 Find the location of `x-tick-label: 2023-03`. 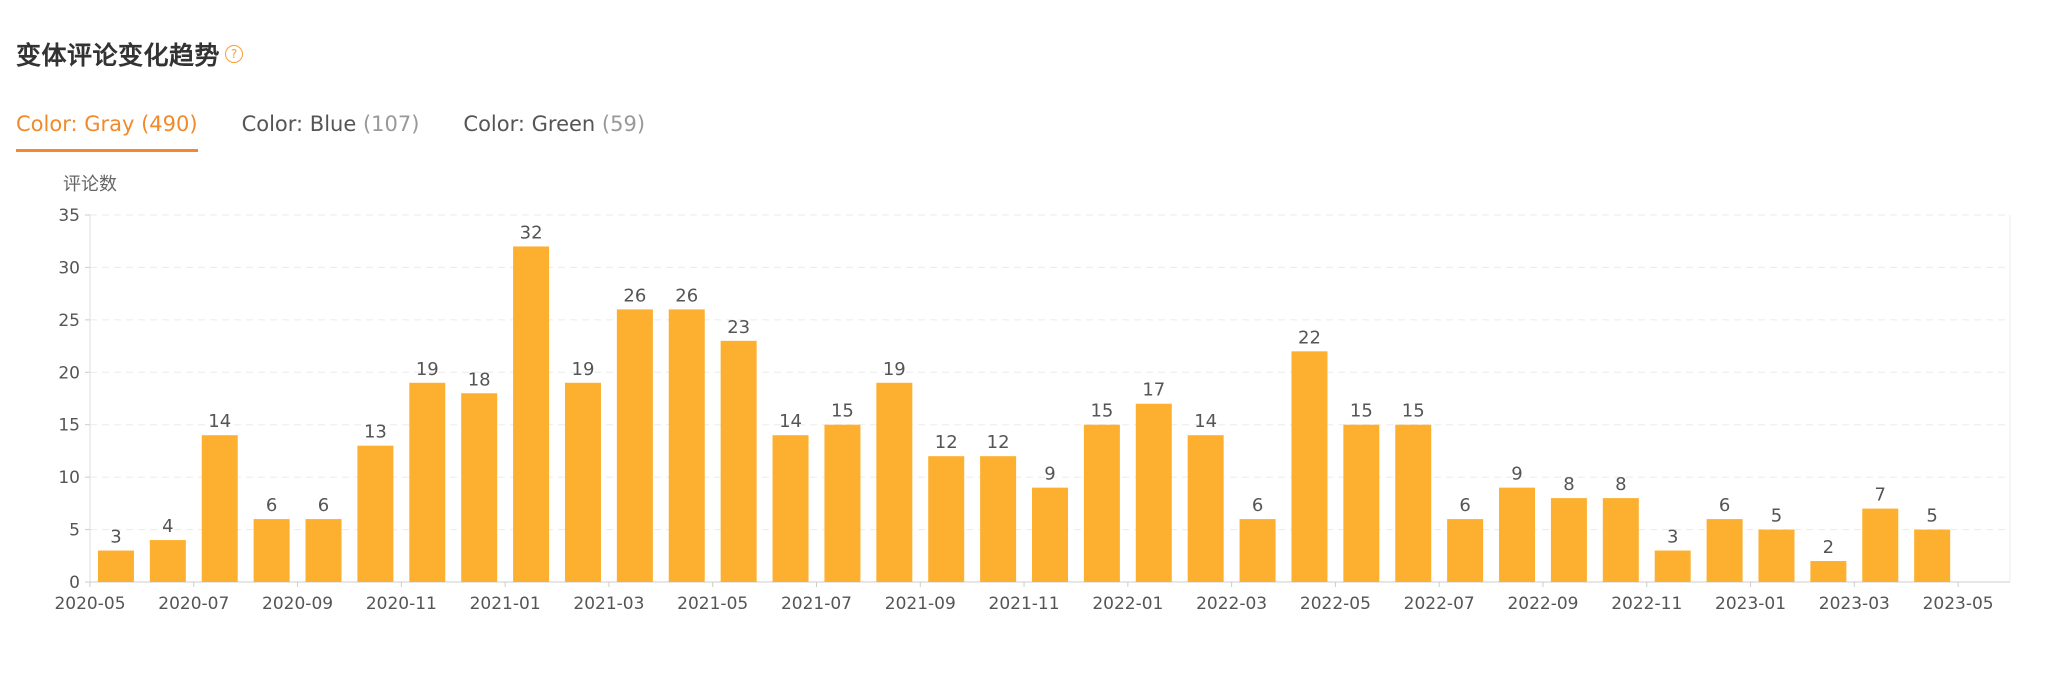

x-tick-label: 2023-03 is located at coordinates (1854, 604).